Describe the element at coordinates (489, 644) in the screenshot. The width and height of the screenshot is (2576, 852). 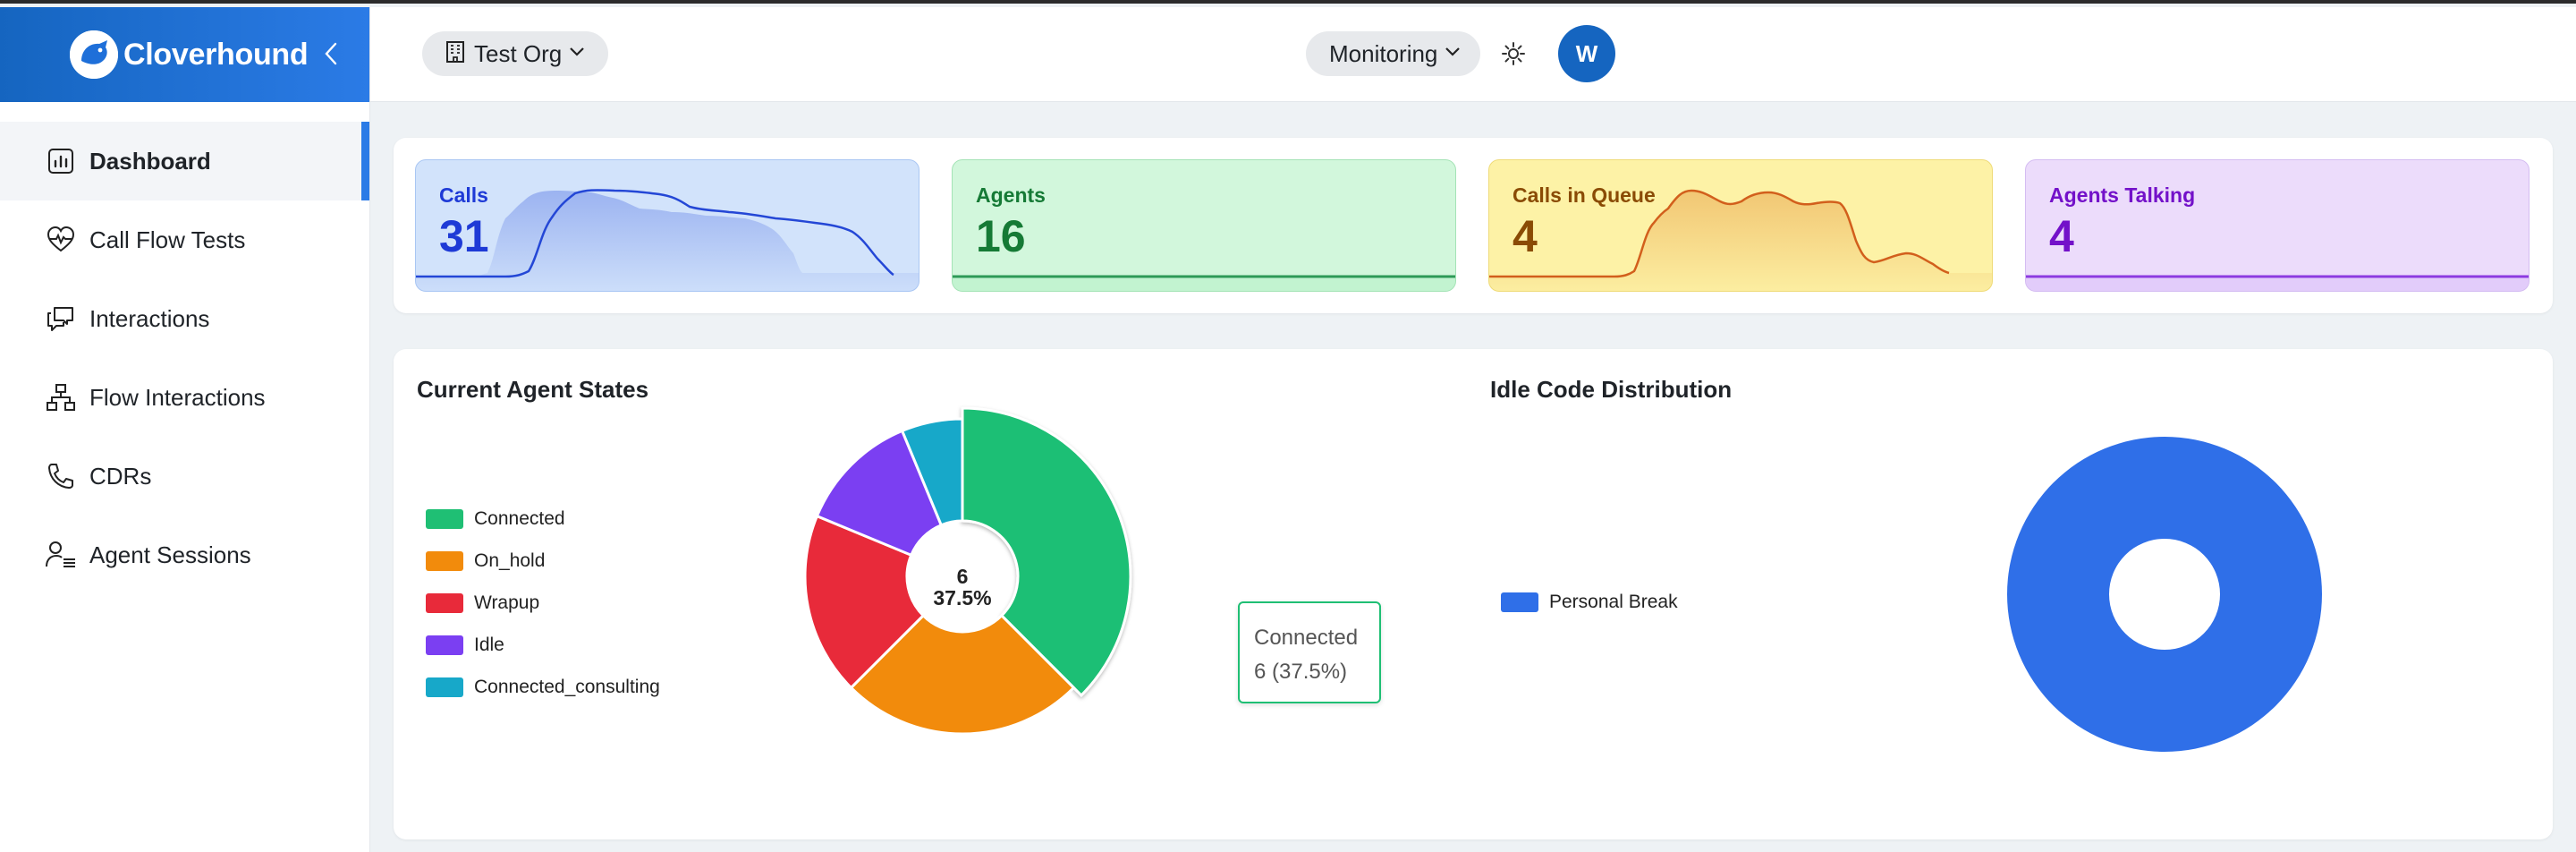
I see `legend-label: Idle` at that location.